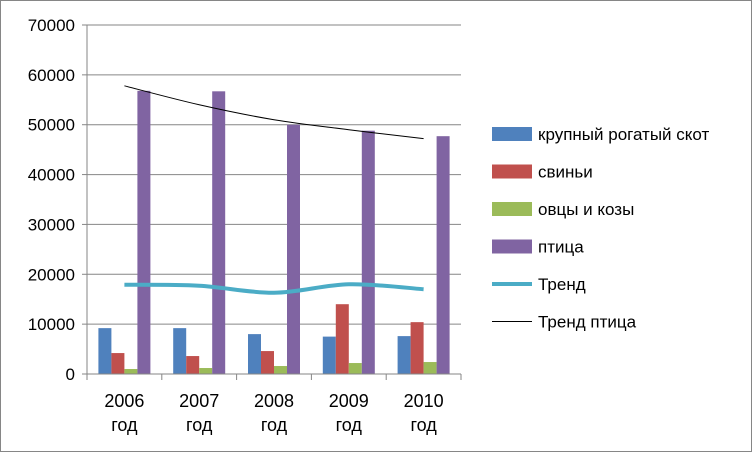 The width and height of the screenshot is (752, 456). Describe the element at coordinates (51, 75) in the screenshot. I see `y-tick-label: 60000` at that location.